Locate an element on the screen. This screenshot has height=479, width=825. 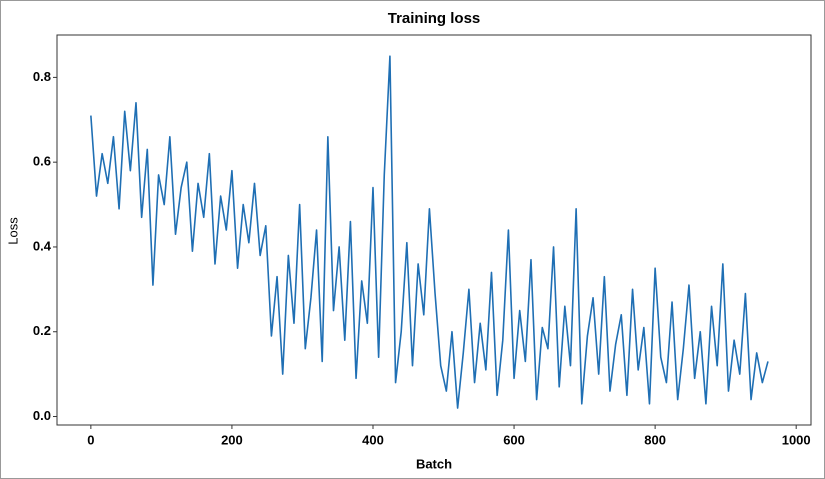
x-axis-label: Batch is located at coordinates (434, 463).